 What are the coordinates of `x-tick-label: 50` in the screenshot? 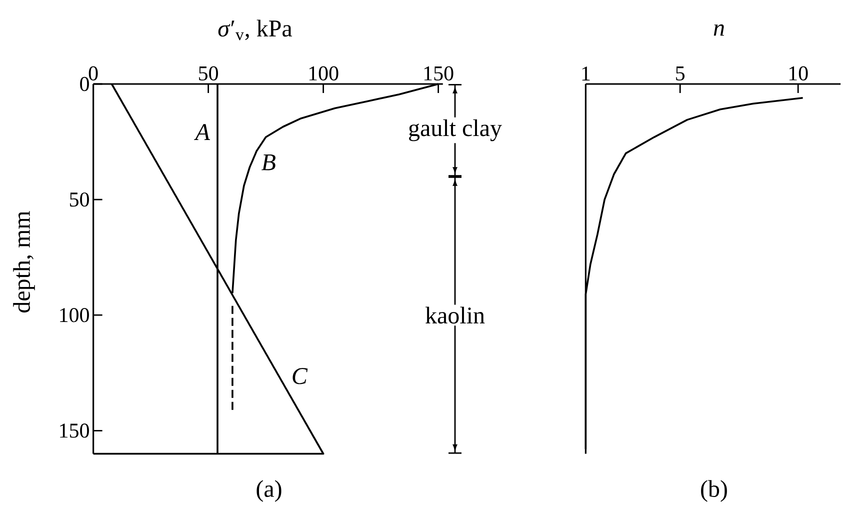 It's located at (208, 73).